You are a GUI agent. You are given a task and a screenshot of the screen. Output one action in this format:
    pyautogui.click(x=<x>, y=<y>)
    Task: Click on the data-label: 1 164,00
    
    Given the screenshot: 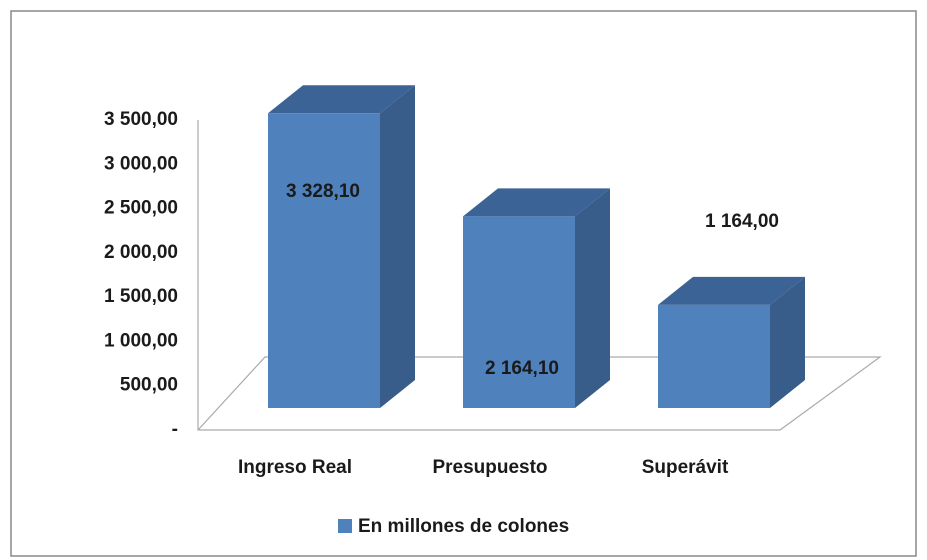 What is the action you would take?
    pyautogui.click(x=742, y=221)
    